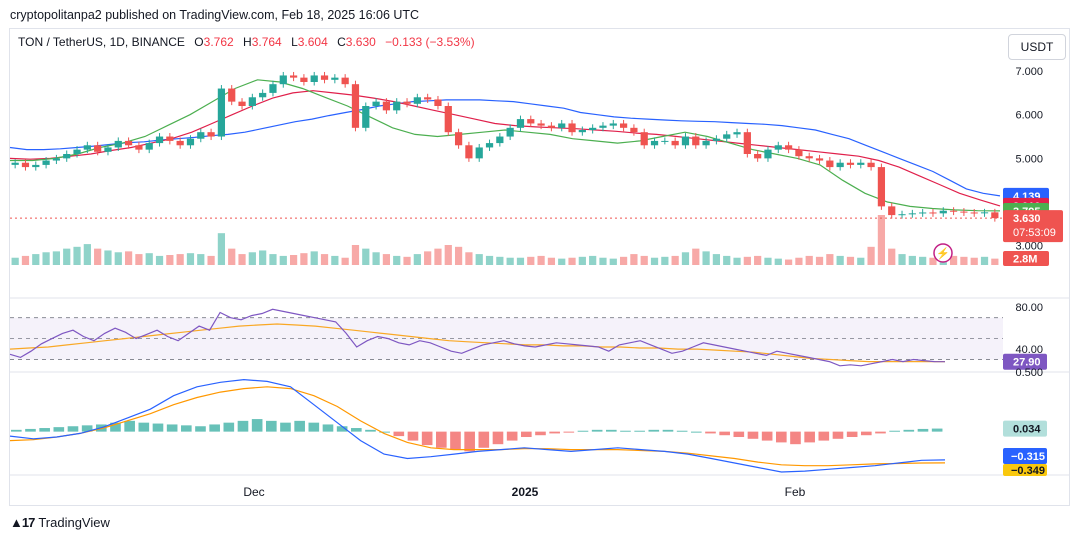 The width and height of the screenshot is (1080, 541). Describe the element at coordinates (294, 42) in the screenshot. I see `low-label: L` at that location.